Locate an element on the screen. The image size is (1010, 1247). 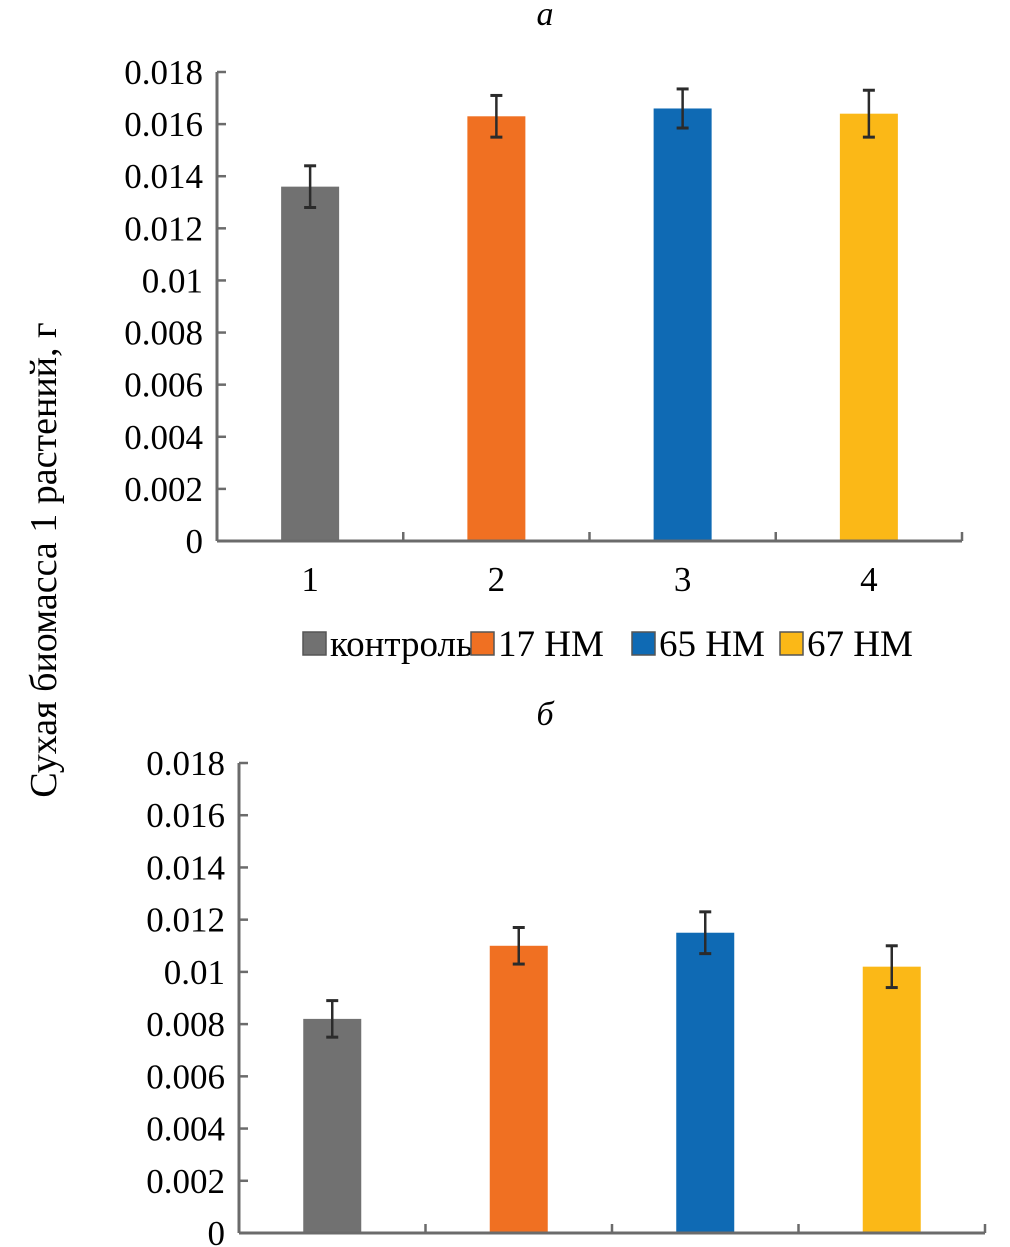
legend: контроль 17 НМ 65 НМ 67 НМ is located at coordinates (607, 644).